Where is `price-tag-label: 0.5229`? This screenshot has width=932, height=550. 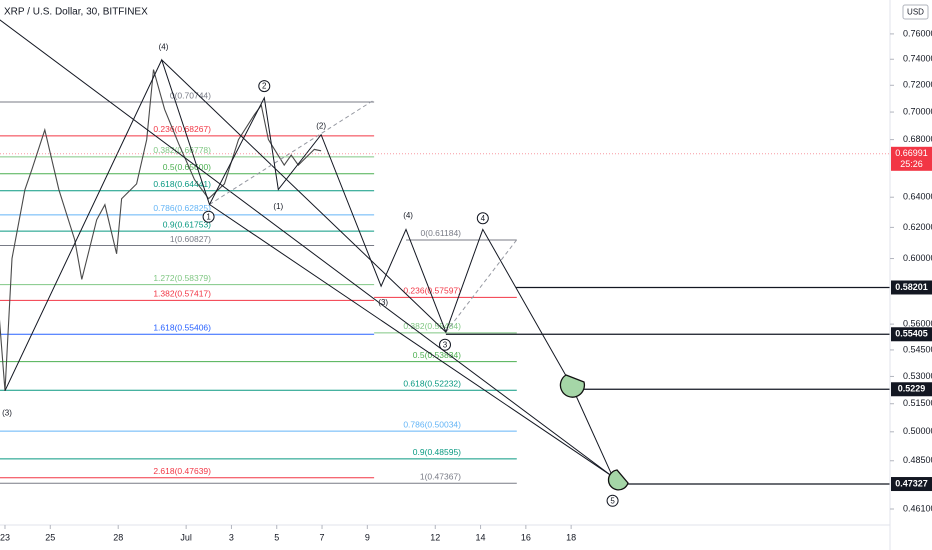
price-tag-label: 0.5229 is located at coordinates (912, 389).